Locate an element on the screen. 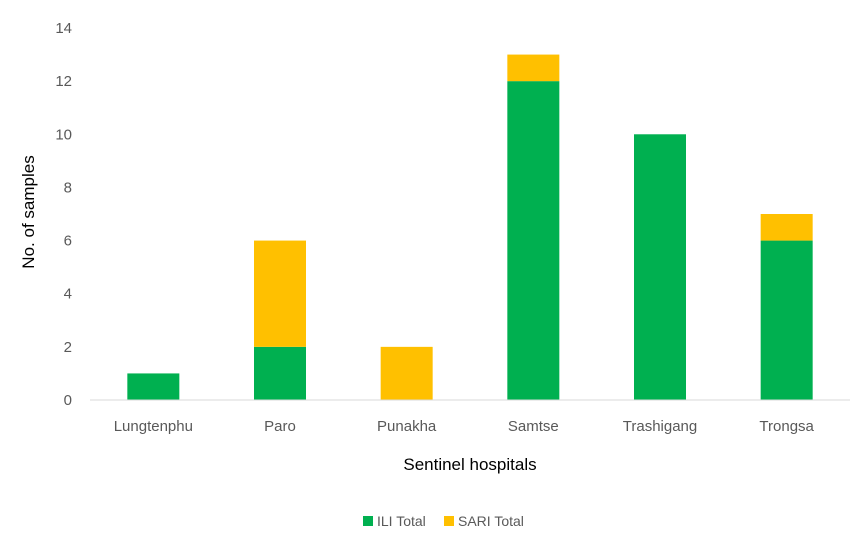 The width and height of the screenshot is (868, 538). bar-ili-total-trongsa is located at coordinates (786, 320).